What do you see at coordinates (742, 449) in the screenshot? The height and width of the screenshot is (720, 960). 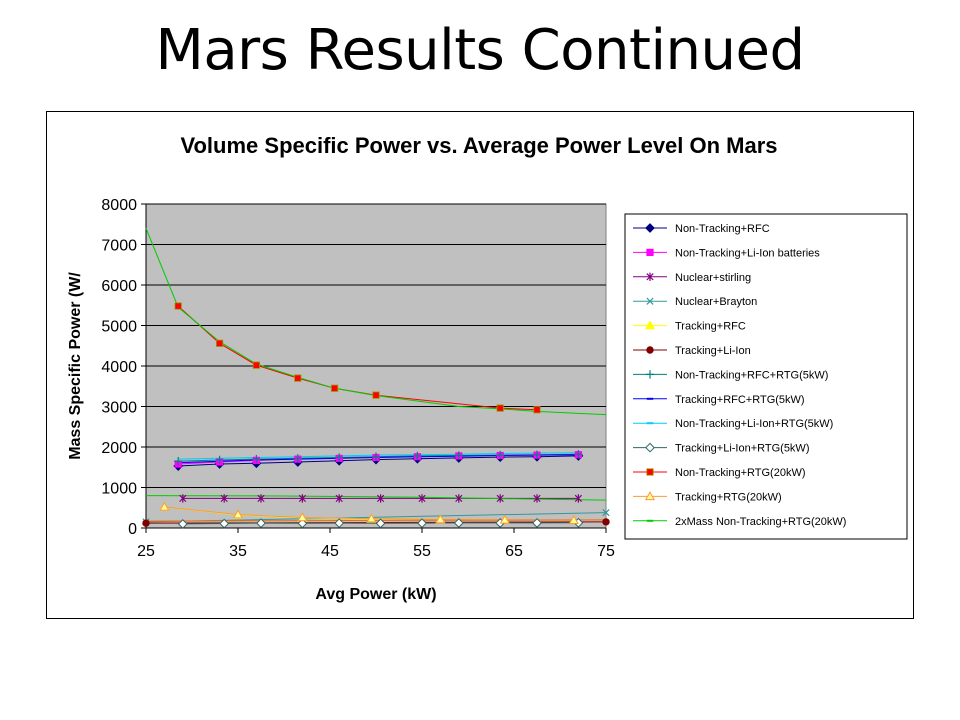 I see `legend-label: Tracking+Li-Ion+RTG(5kW)` at bounding box center [742, 449].